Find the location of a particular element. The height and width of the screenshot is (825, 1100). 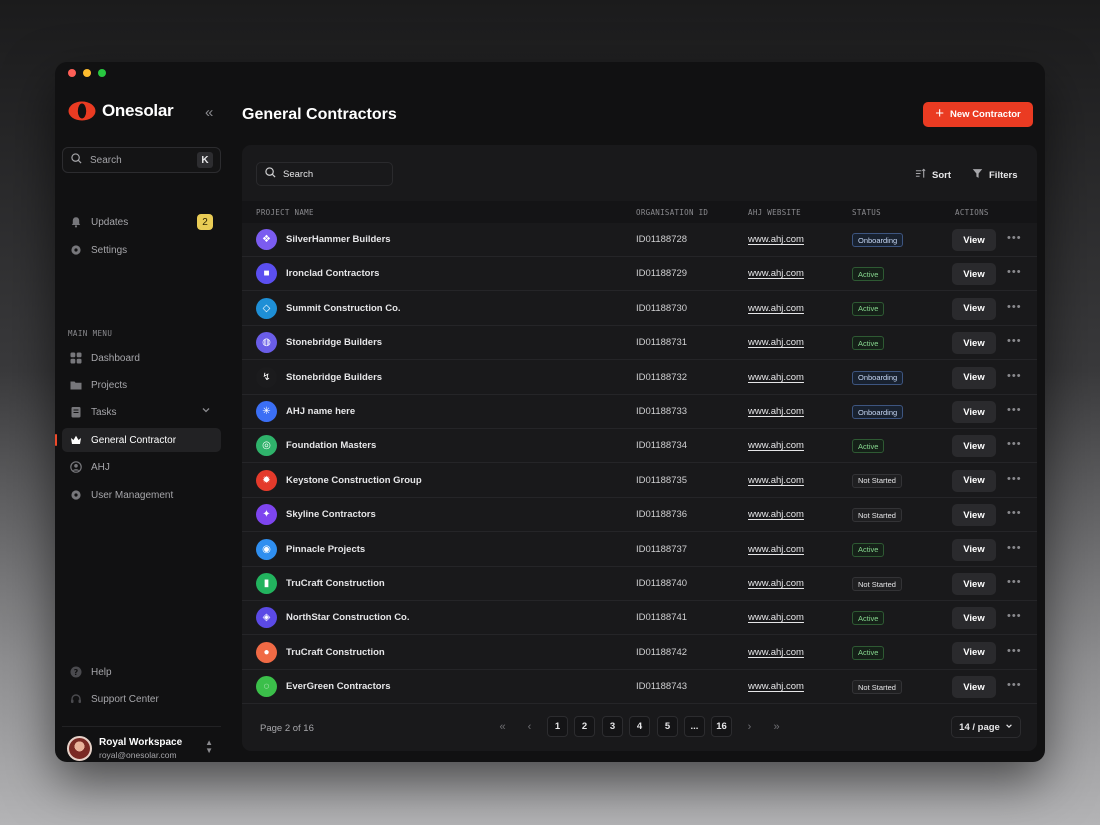

sort-button: Sort is located at coordinates (933, 175).